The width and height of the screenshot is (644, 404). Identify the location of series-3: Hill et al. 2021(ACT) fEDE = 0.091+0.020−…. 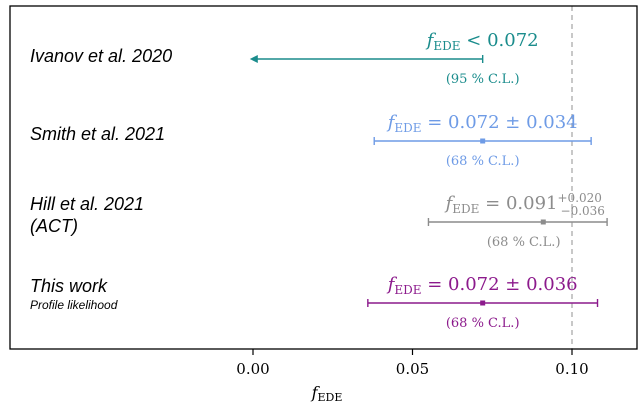
(319, 220).